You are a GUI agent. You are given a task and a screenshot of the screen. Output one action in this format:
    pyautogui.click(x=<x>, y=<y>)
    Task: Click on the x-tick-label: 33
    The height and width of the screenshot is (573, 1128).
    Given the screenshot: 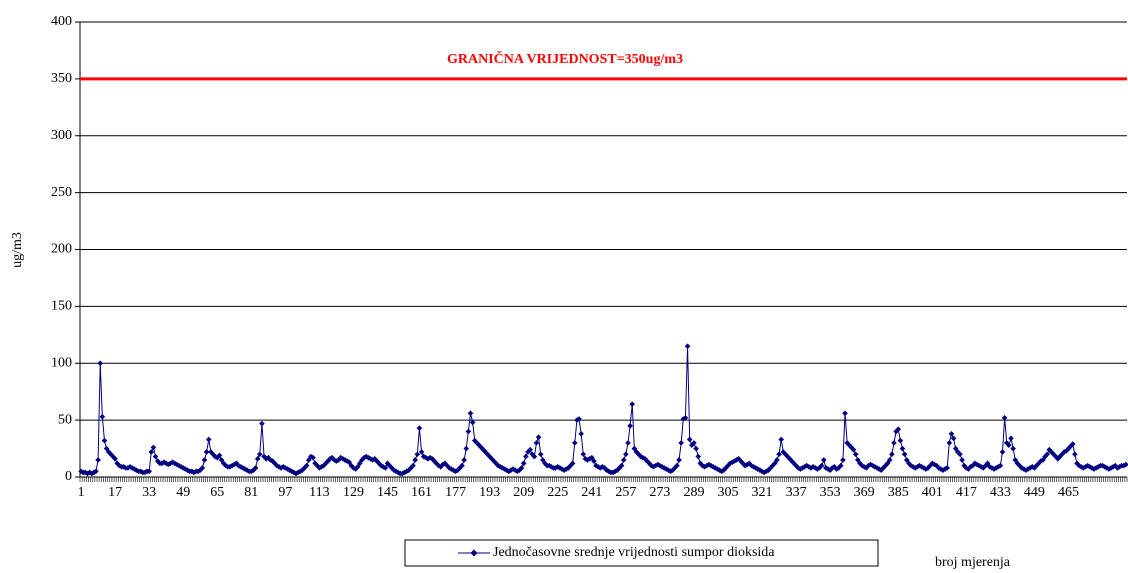 What is the action you would take?
    pyautogui.click(x=149, y=492)
    